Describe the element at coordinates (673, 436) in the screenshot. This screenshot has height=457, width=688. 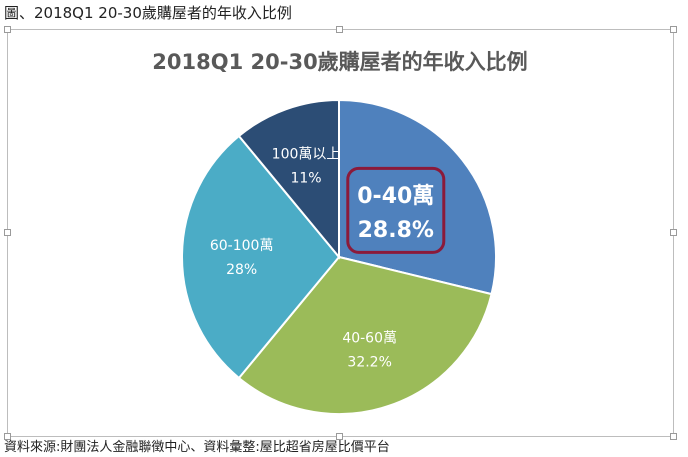
I see `resize-handle-bottom-right` at that location.